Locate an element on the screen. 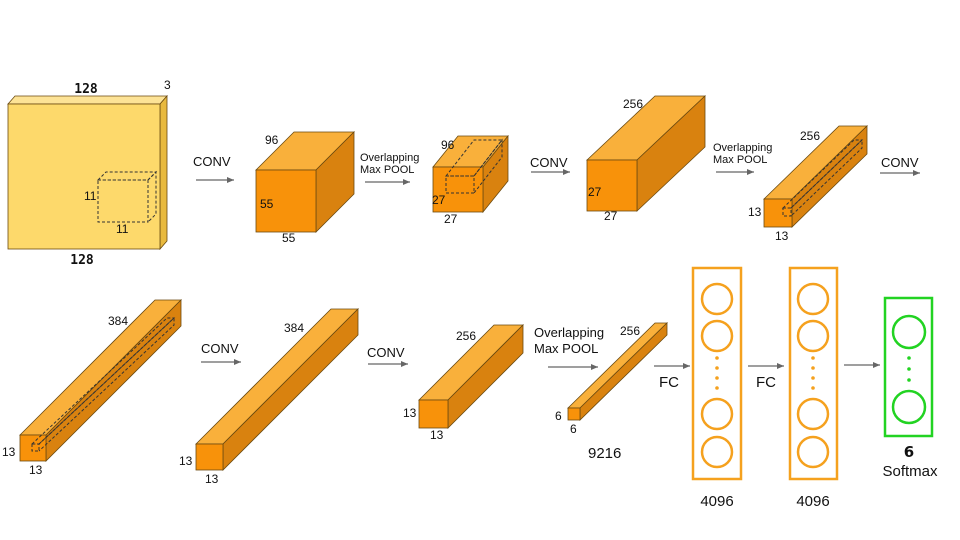 This screenshot has height=540, width=960. op-fc-2: FC is located at coordinates (766, 382).